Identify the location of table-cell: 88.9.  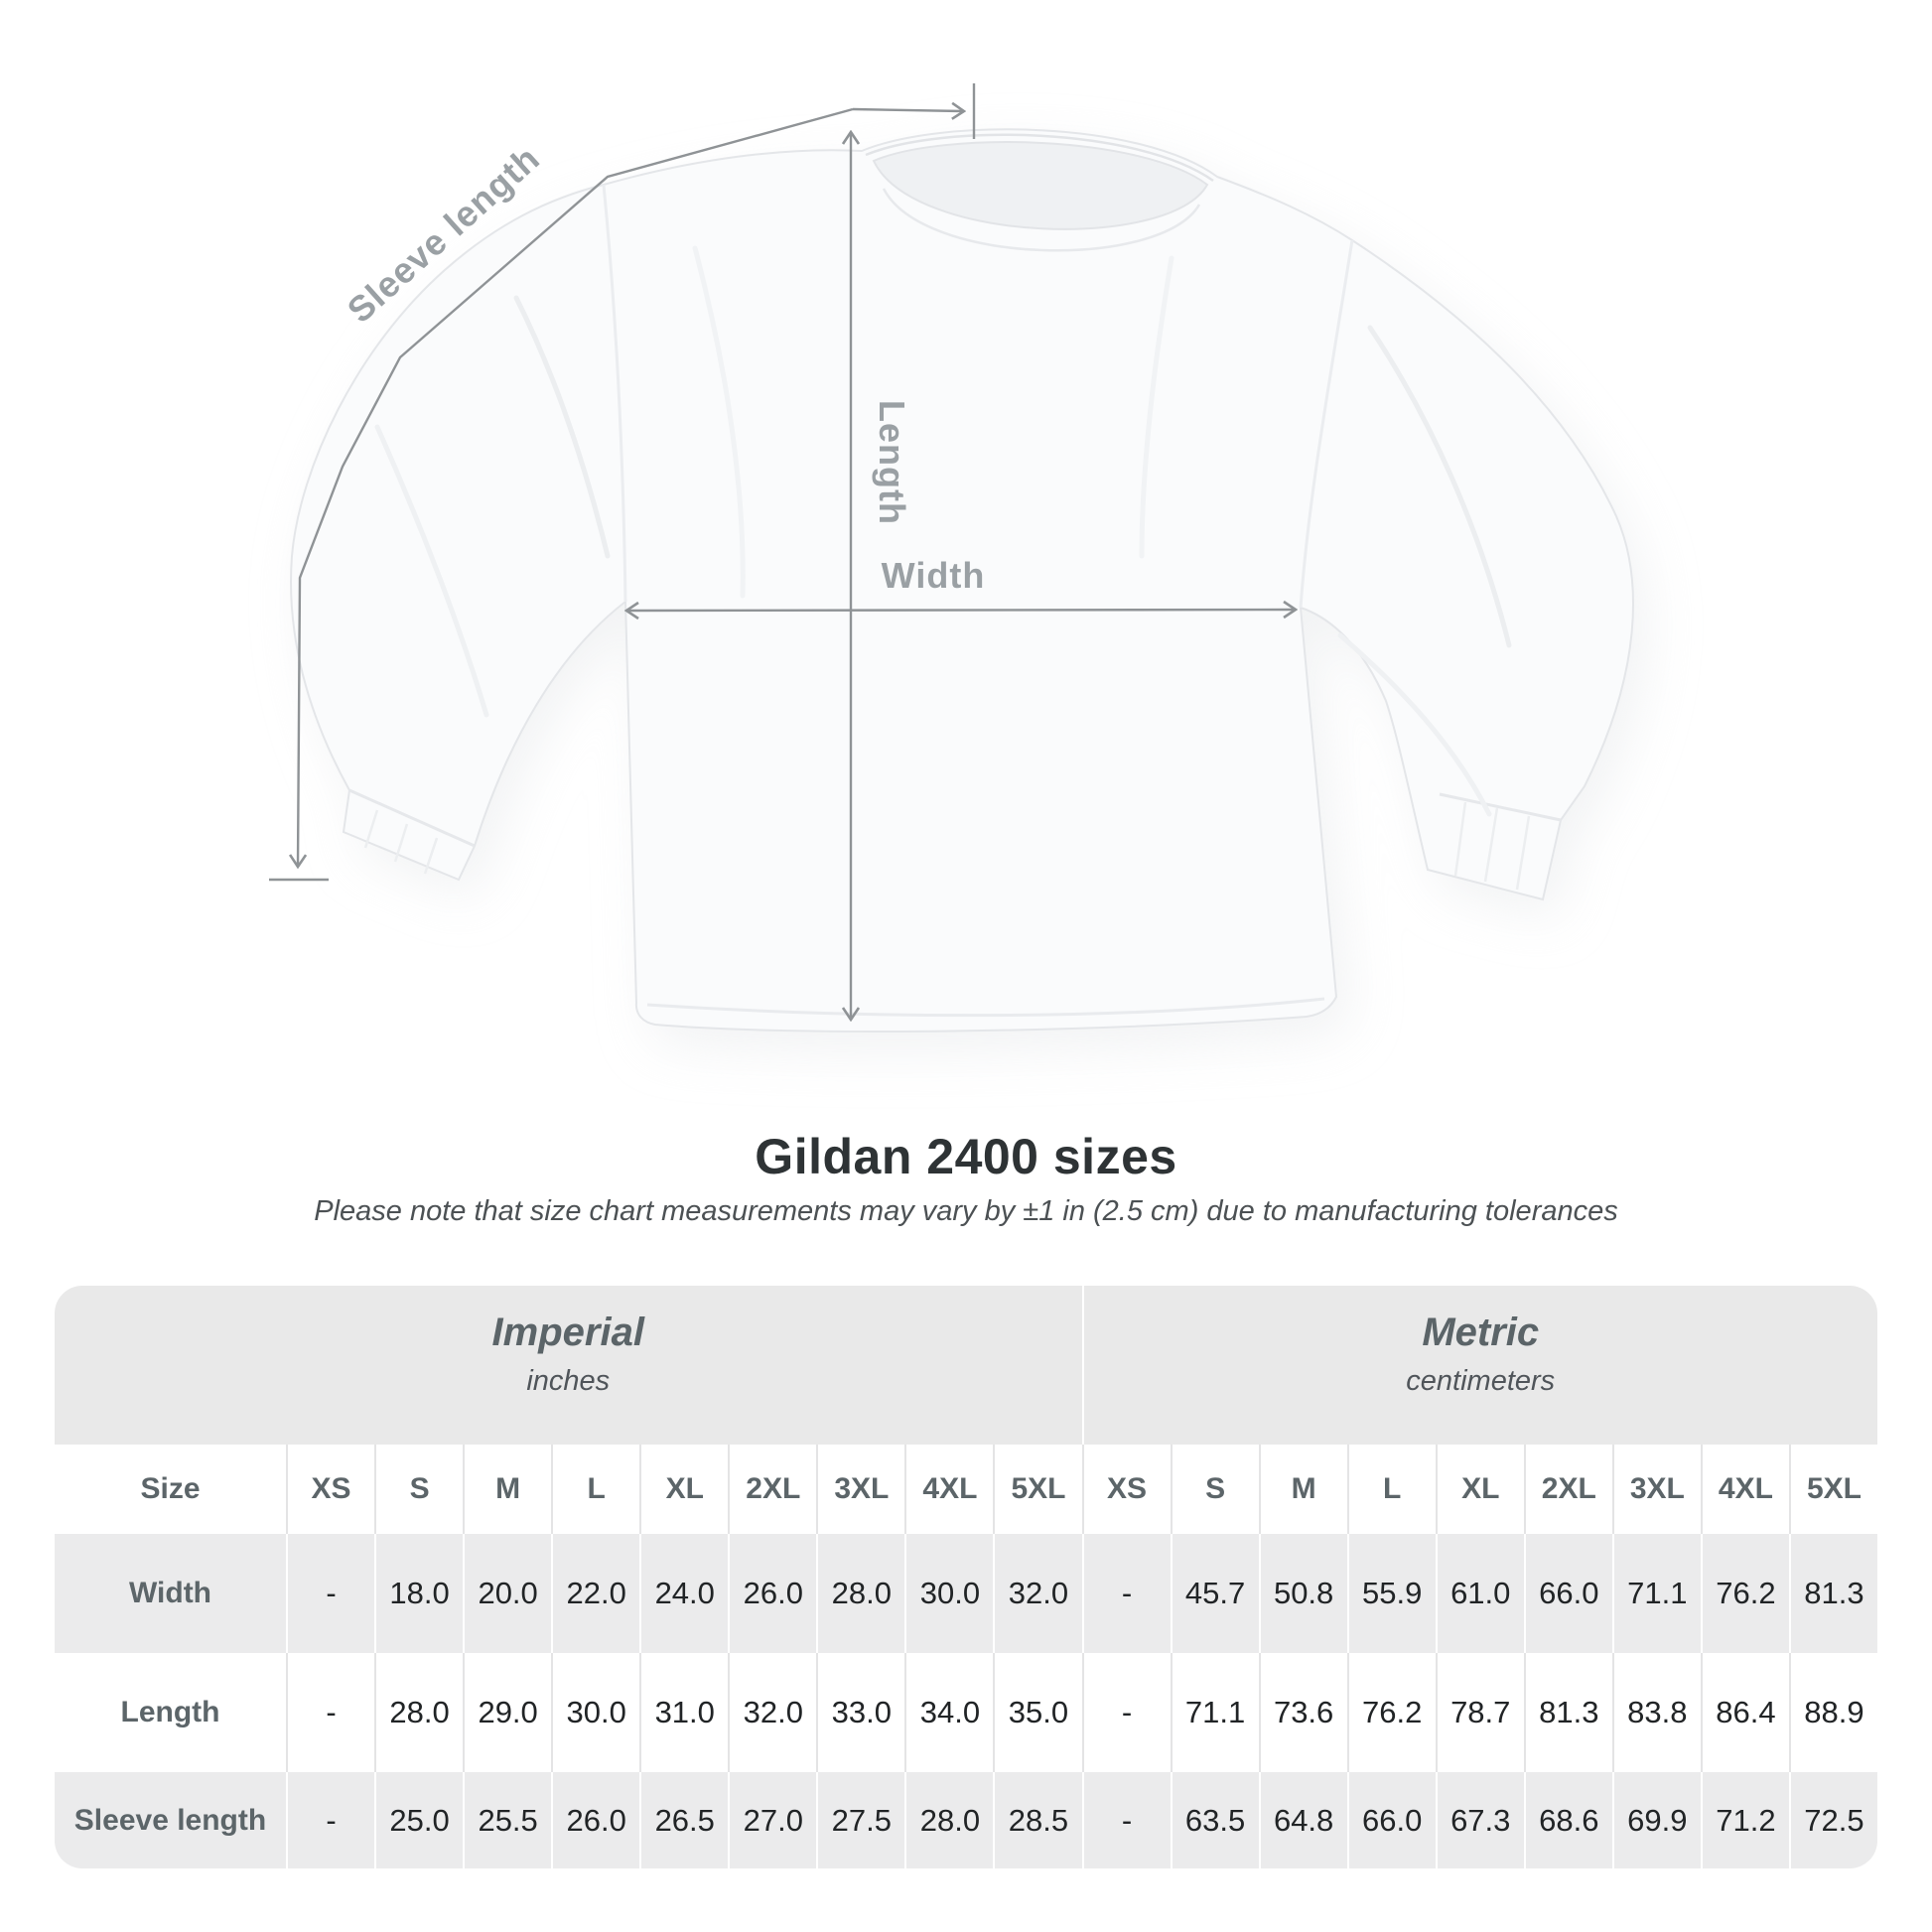
(1833, 1713).